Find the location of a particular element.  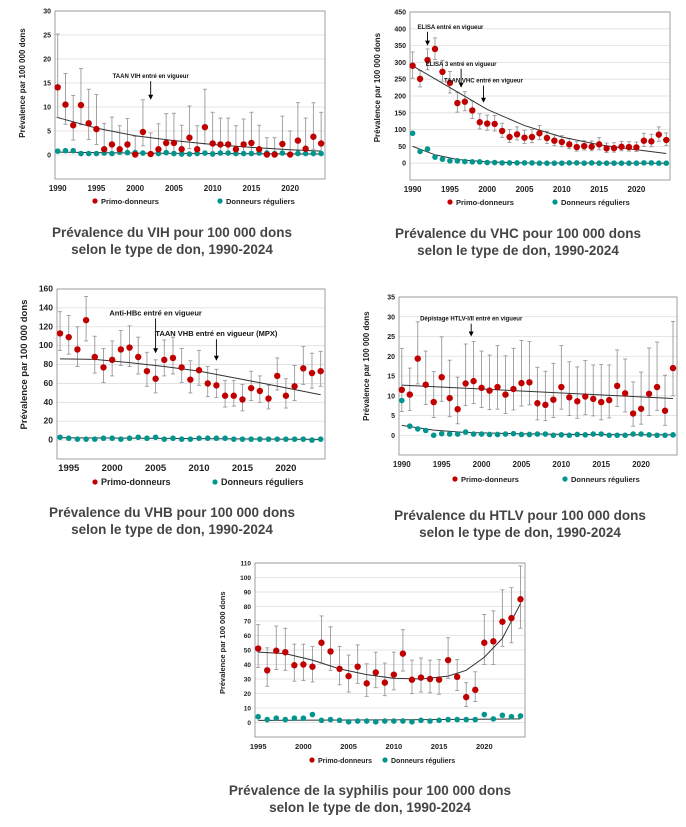

y-tick-label: 0 is located at coordinates (49, 156).